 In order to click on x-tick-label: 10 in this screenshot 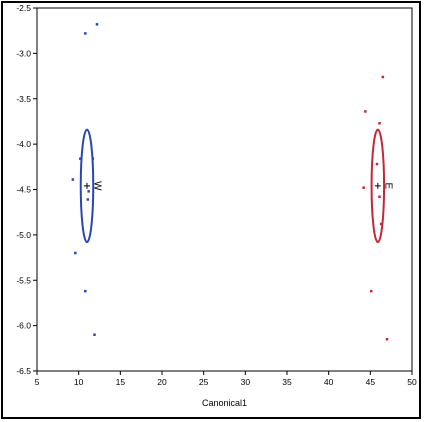, I will do `click(79, 382)`.